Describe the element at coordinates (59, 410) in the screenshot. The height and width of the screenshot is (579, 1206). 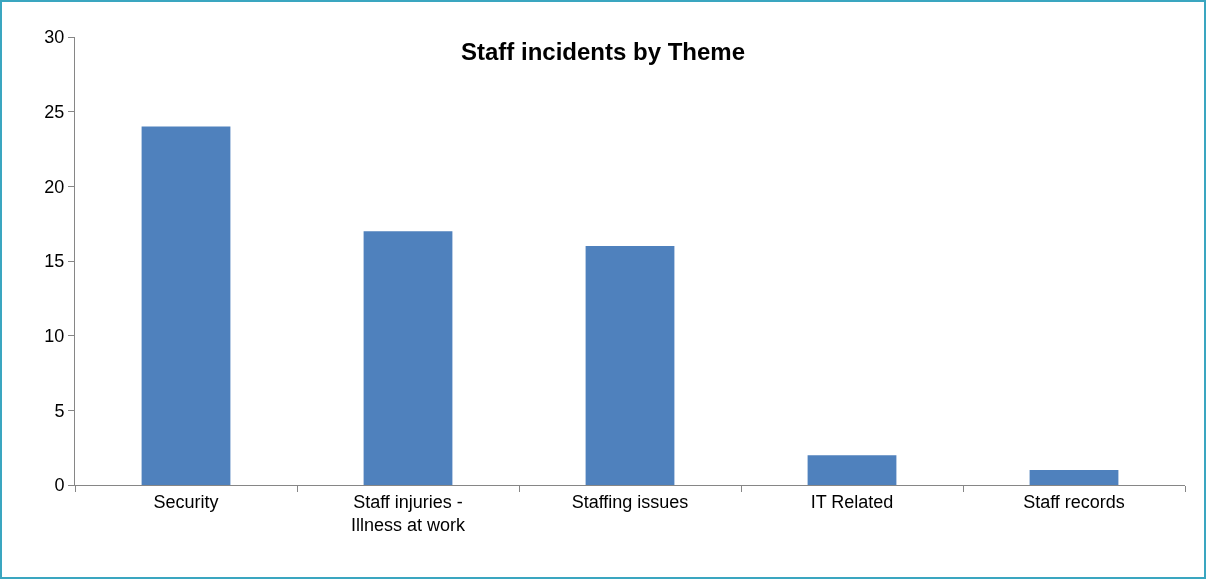
I see `y-tick-label: 5` at that location.